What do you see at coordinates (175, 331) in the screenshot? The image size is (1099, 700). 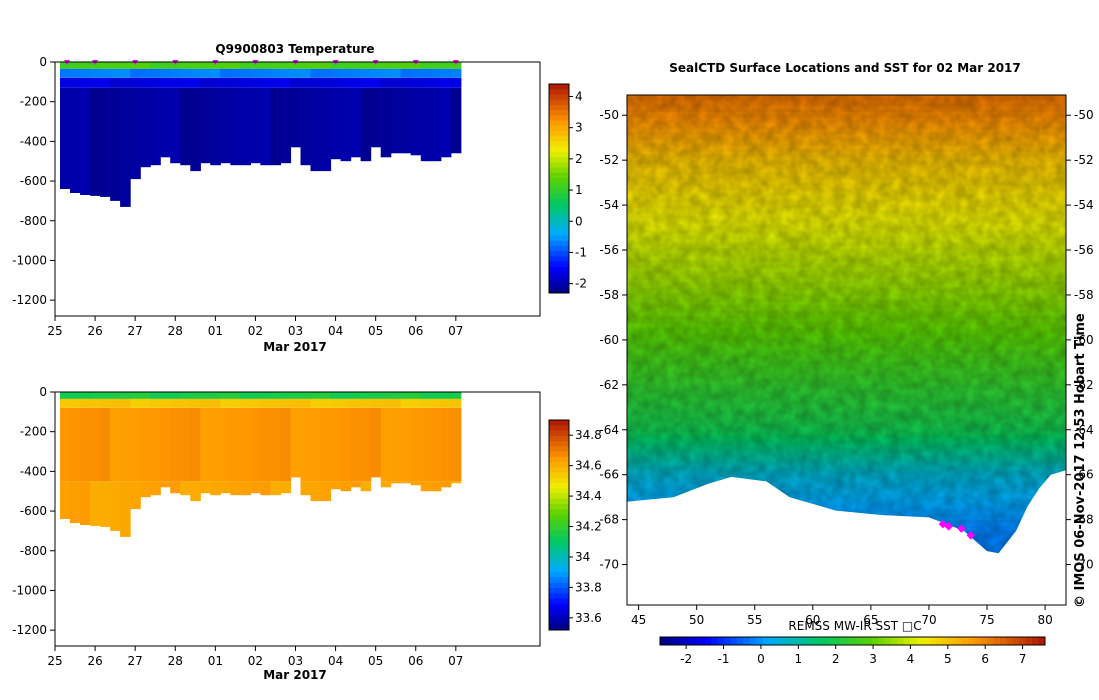 I see `x-tick-label: 28` at bounding box center [175, 331].